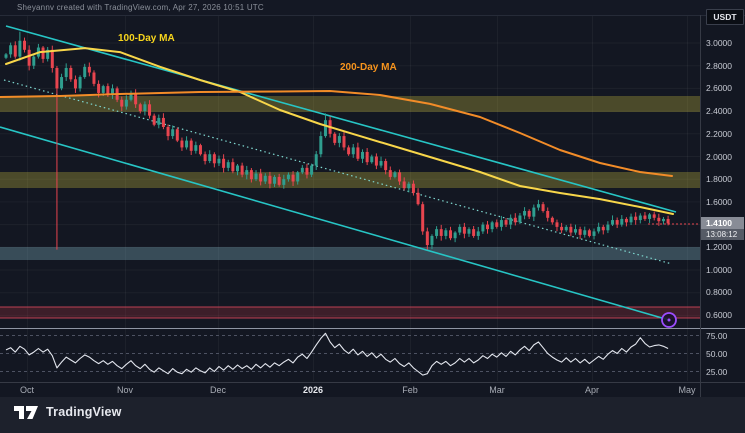 This screenshot has height=433, width=745. What do you see at coordinates (350, 104) in the screenshot?
I see `band-resistance-zone-upper` at bounding box center [350, 104].